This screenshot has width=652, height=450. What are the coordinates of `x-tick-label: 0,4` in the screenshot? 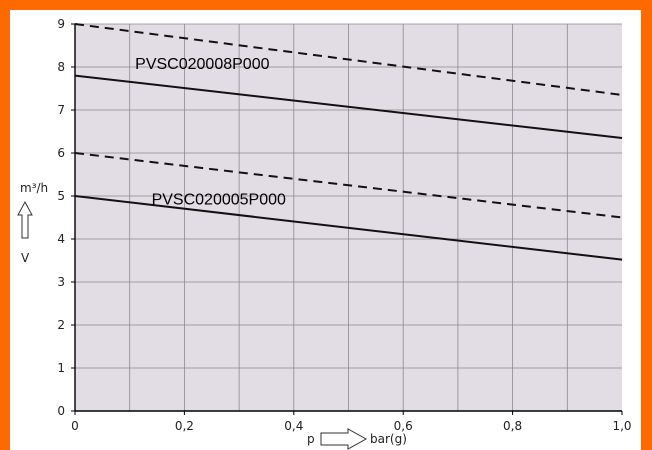 It's located at (293, 426).